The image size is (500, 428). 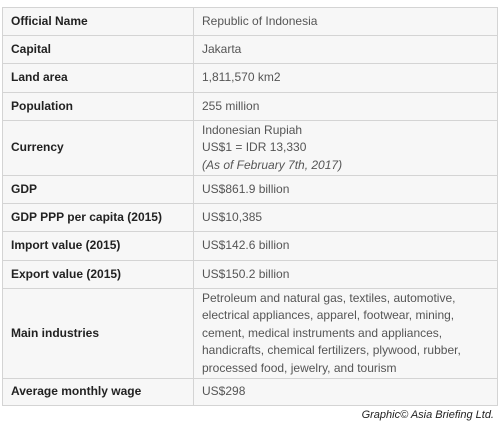 What do you see at coordinates (345, 106) in the screenshot?
I see `row-value: 255 million` at bounding box center [345, 106].